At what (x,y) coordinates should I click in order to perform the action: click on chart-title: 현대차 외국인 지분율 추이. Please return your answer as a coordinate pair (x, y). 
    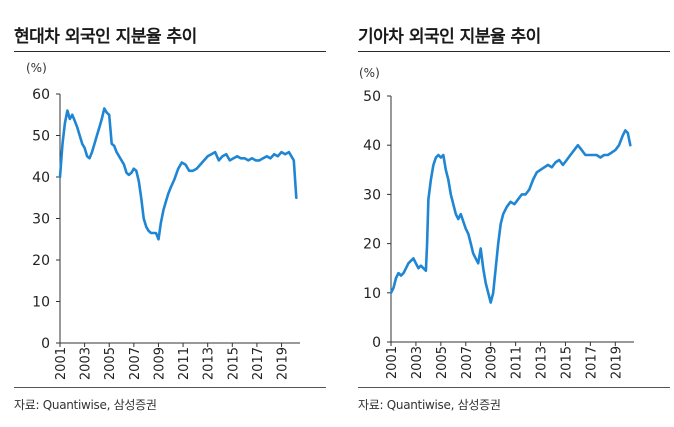
    Looking at the image, I should click on (105, 37).